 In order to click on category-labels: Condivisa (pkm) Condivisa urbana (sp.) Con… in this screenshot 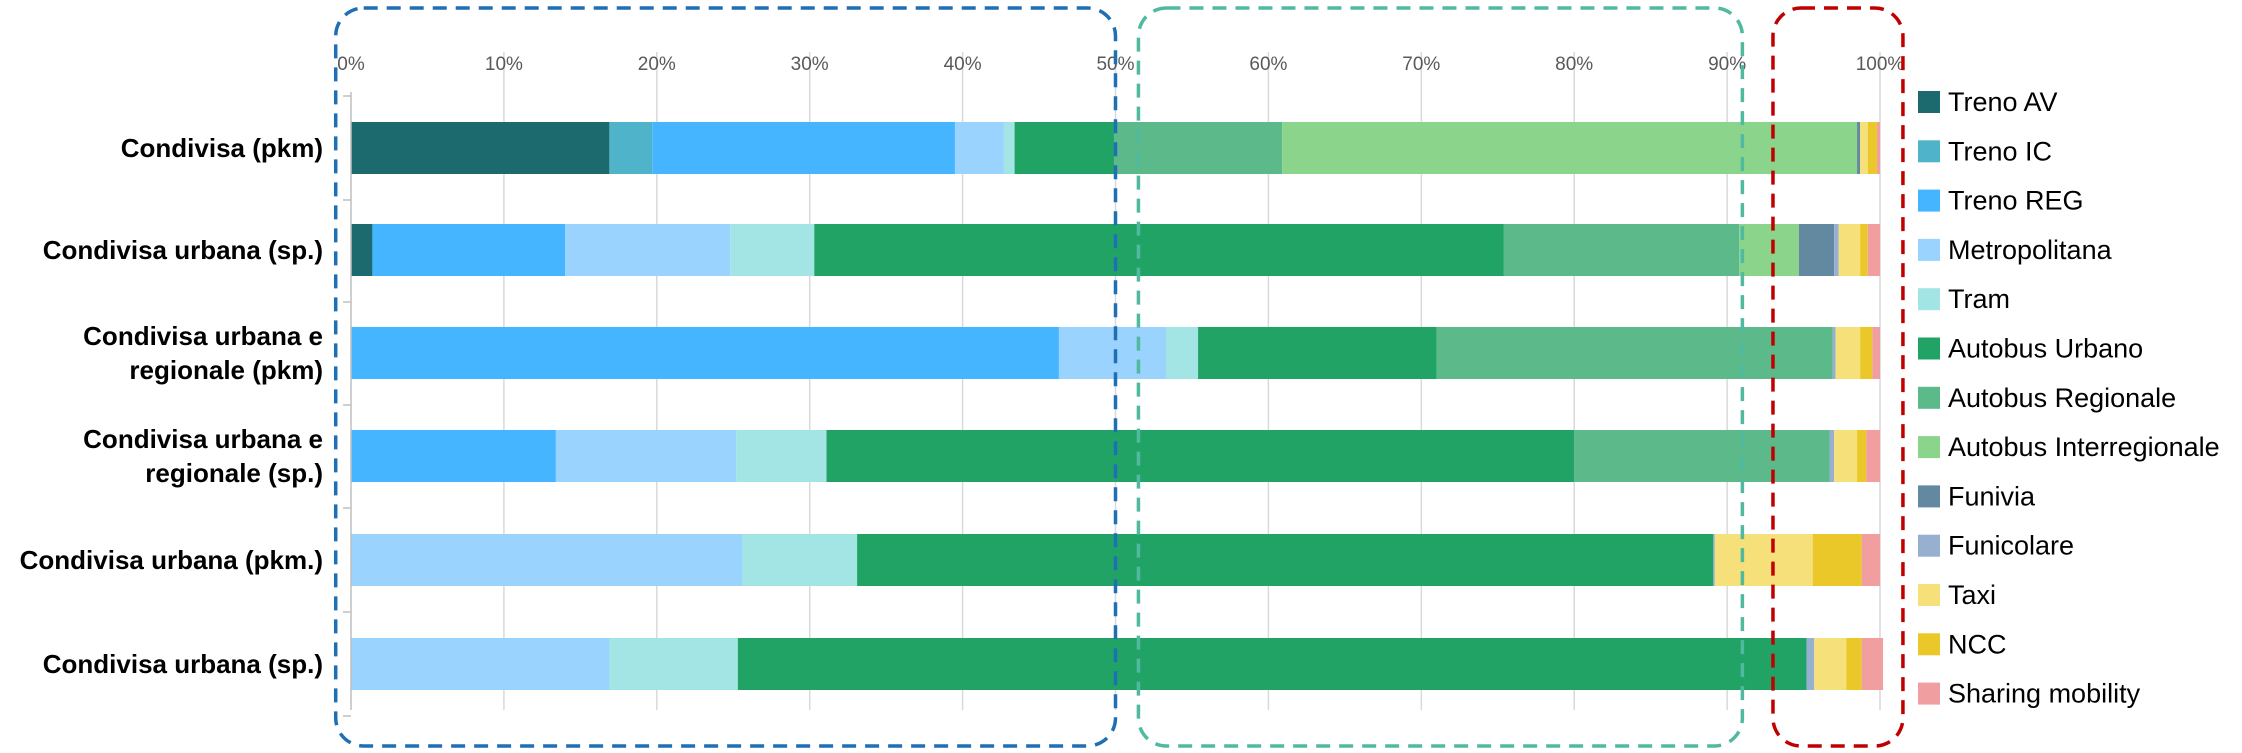, I will do `click(171, 406)`.